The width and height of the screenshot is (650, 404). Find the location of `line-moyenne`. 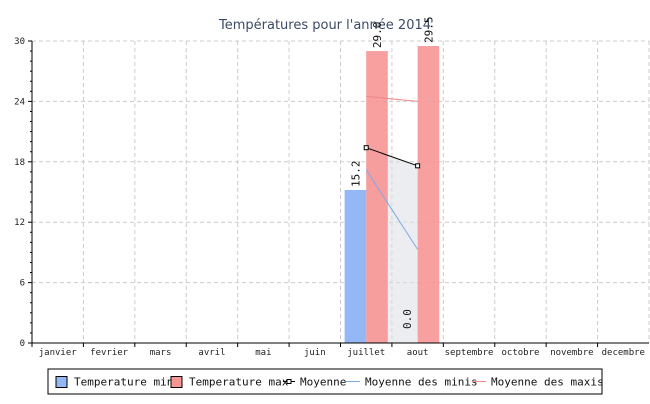

line-moyenne is located at coordinates (392, 157).